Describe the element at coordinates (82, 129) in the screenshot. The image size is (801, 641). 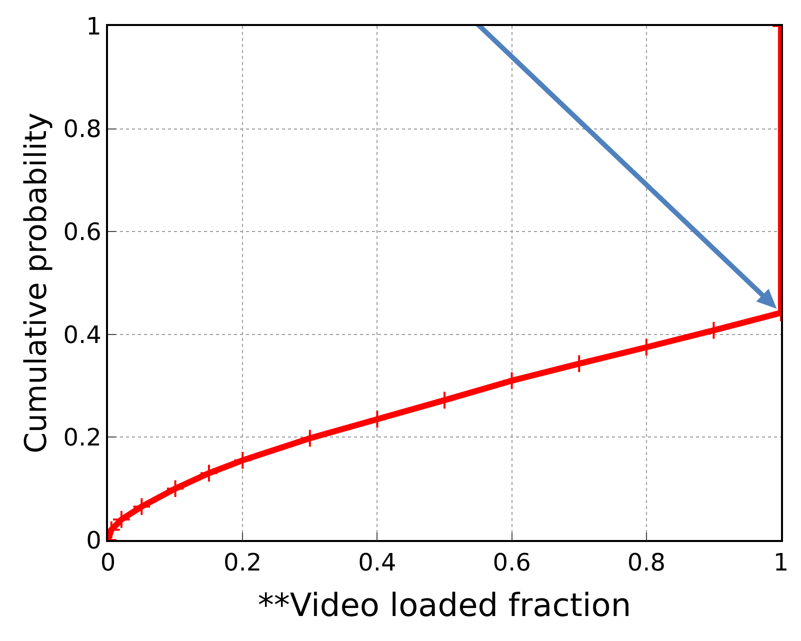
I see `y-tick-label: 0.8` at that location.